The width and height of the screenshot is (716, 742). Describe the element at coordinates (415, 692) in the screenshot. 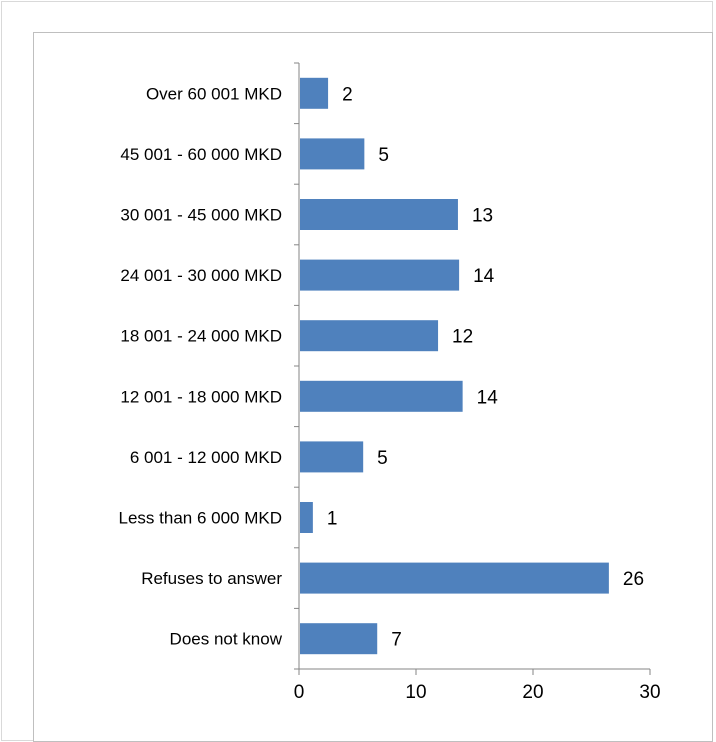

I see `x-tick-label: 10` at that location.